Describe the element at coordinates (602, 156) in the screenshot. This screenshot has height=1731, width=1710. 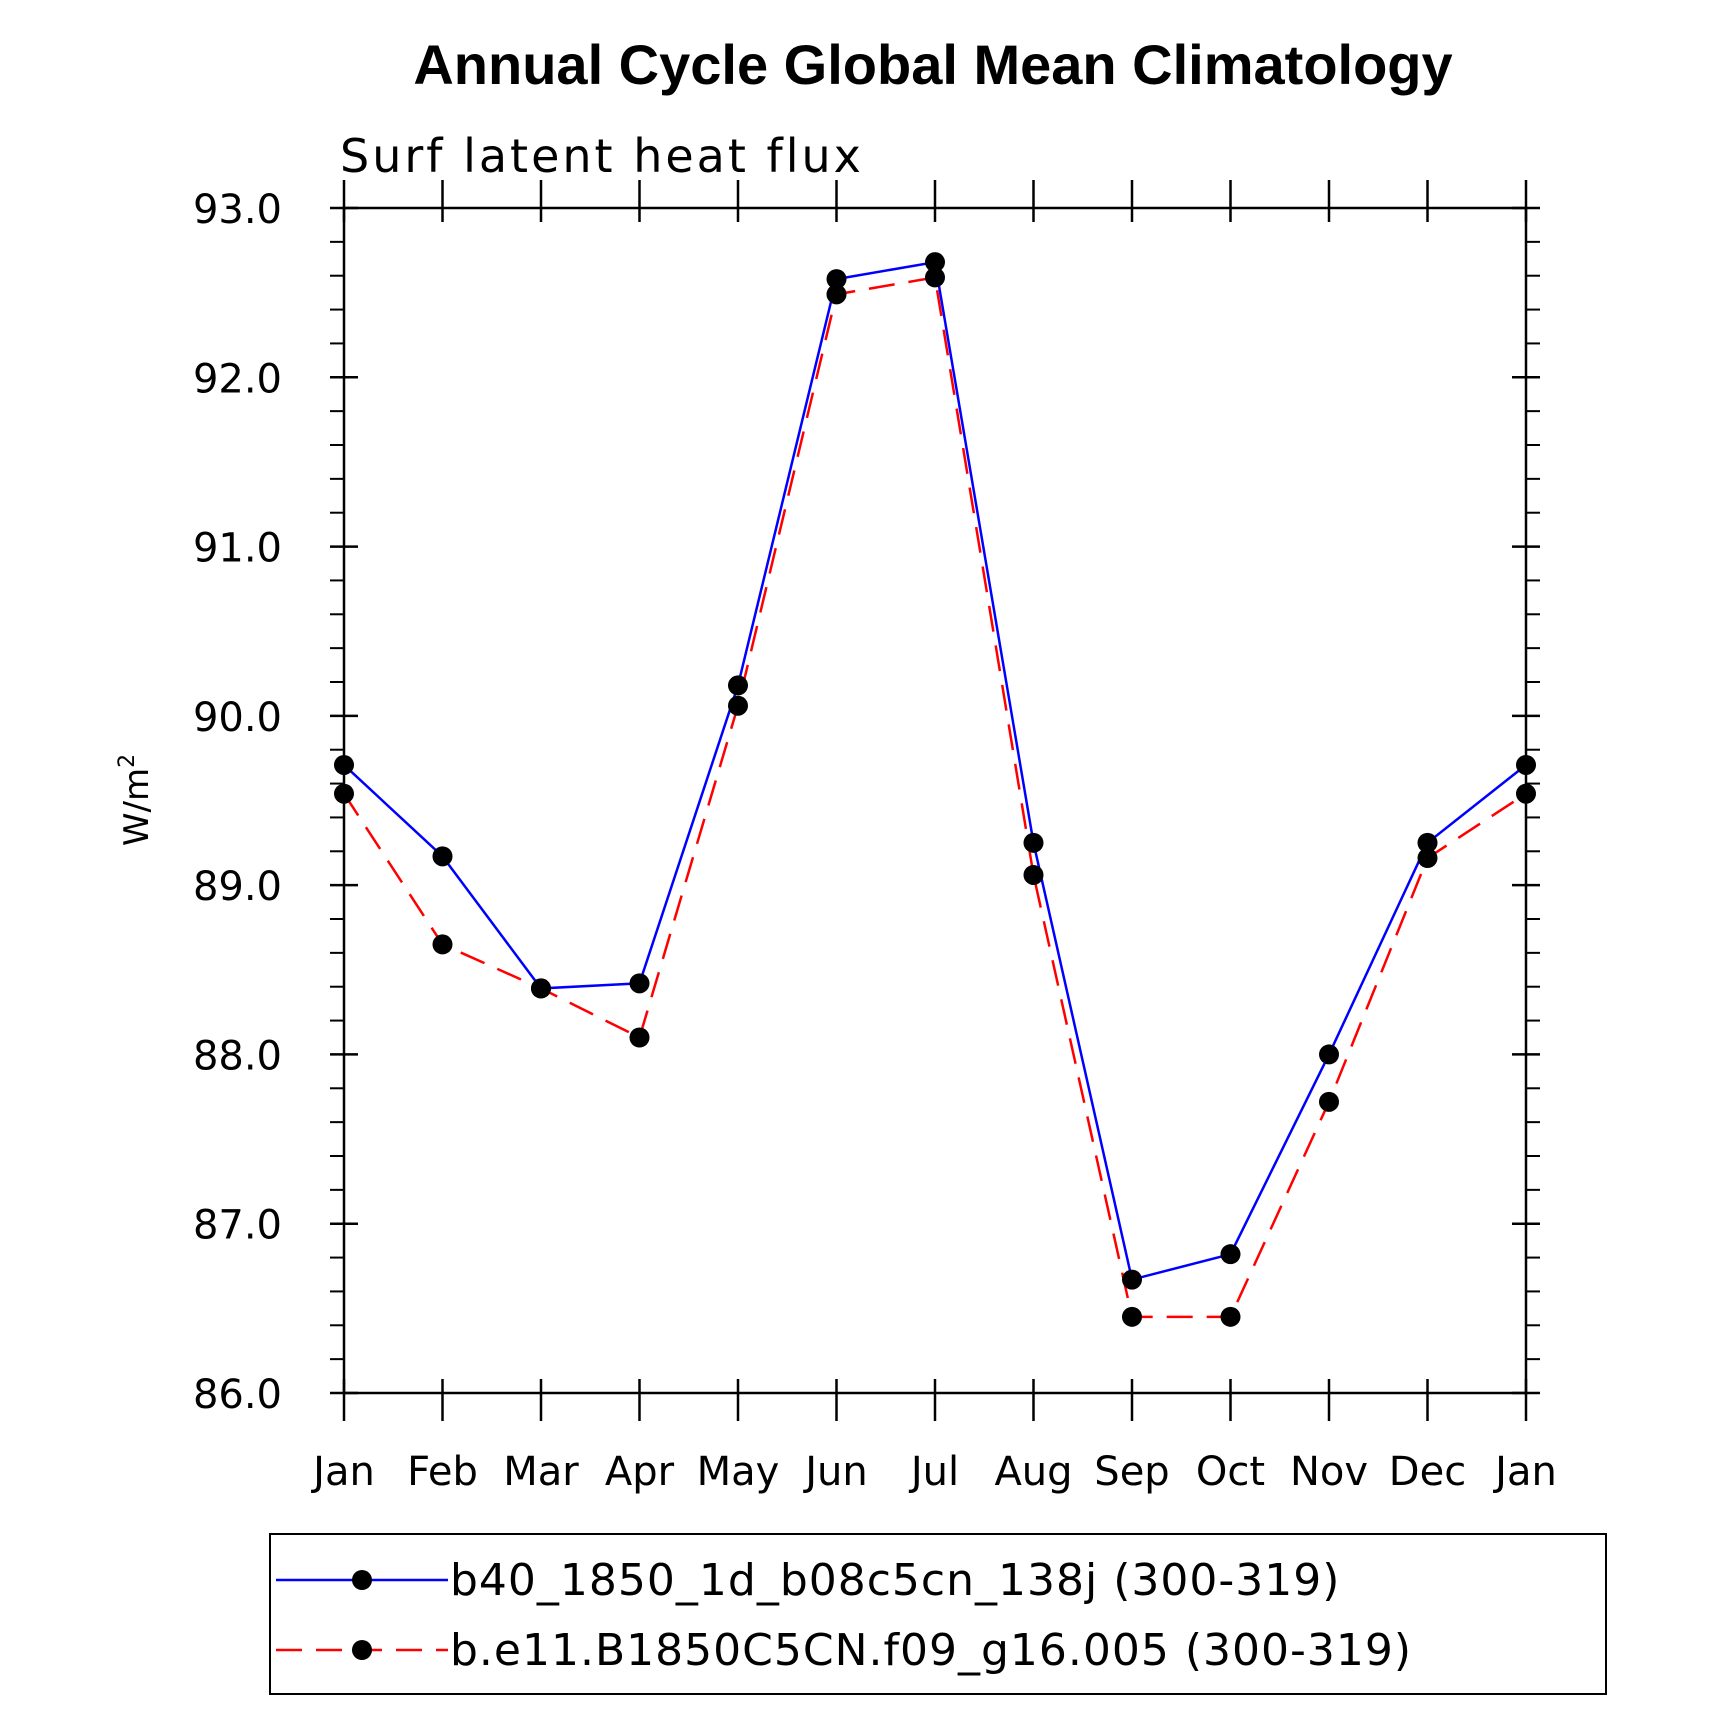
I see `chart-subtitle: Surf latent heat flux` at that location.